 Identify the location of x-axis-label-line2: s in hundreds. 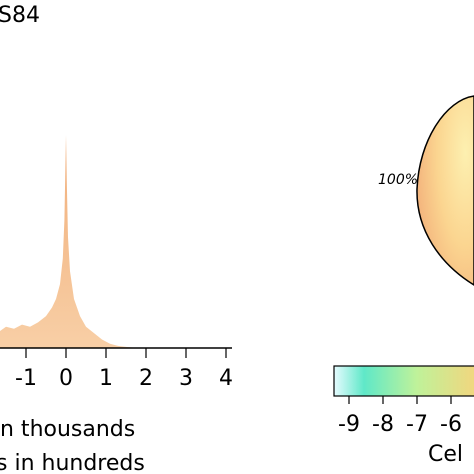
(72, 462).